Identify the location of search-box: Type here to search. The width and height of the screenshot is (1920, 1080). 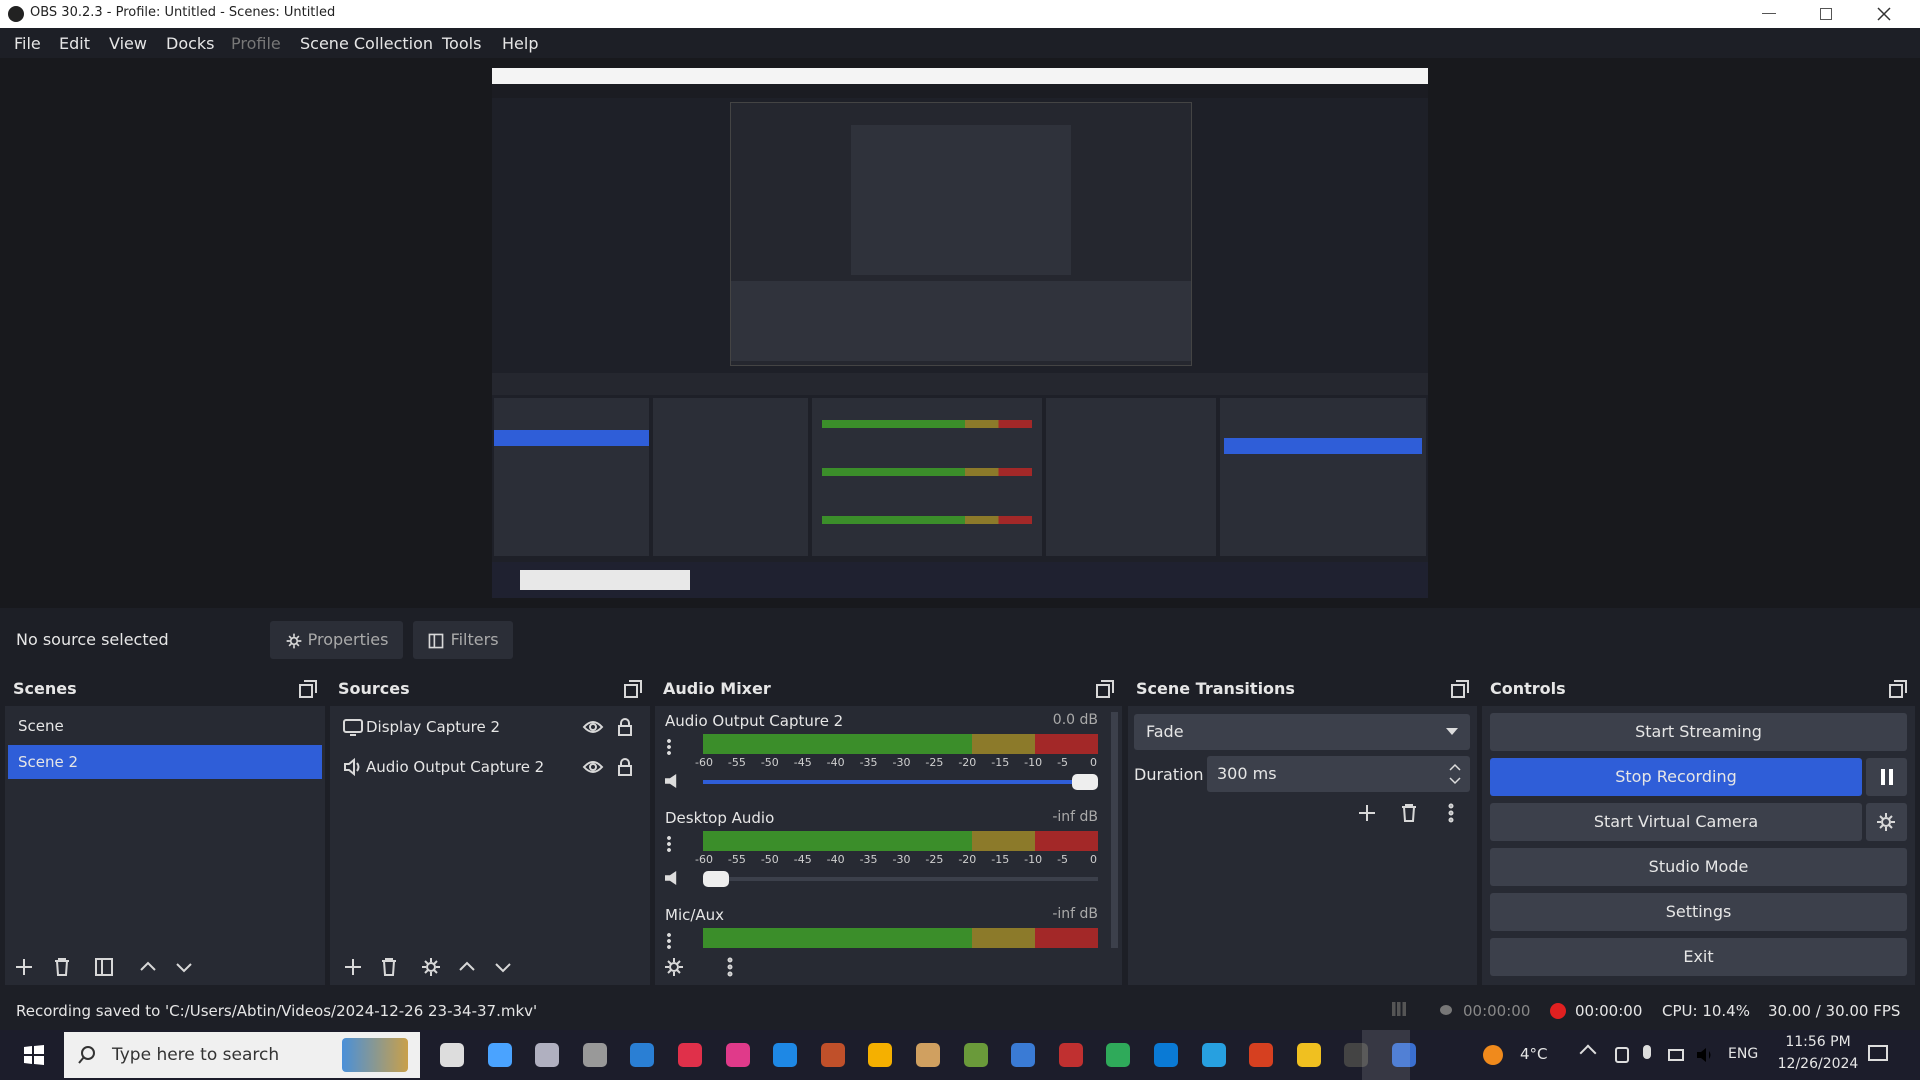
(242, 1055).